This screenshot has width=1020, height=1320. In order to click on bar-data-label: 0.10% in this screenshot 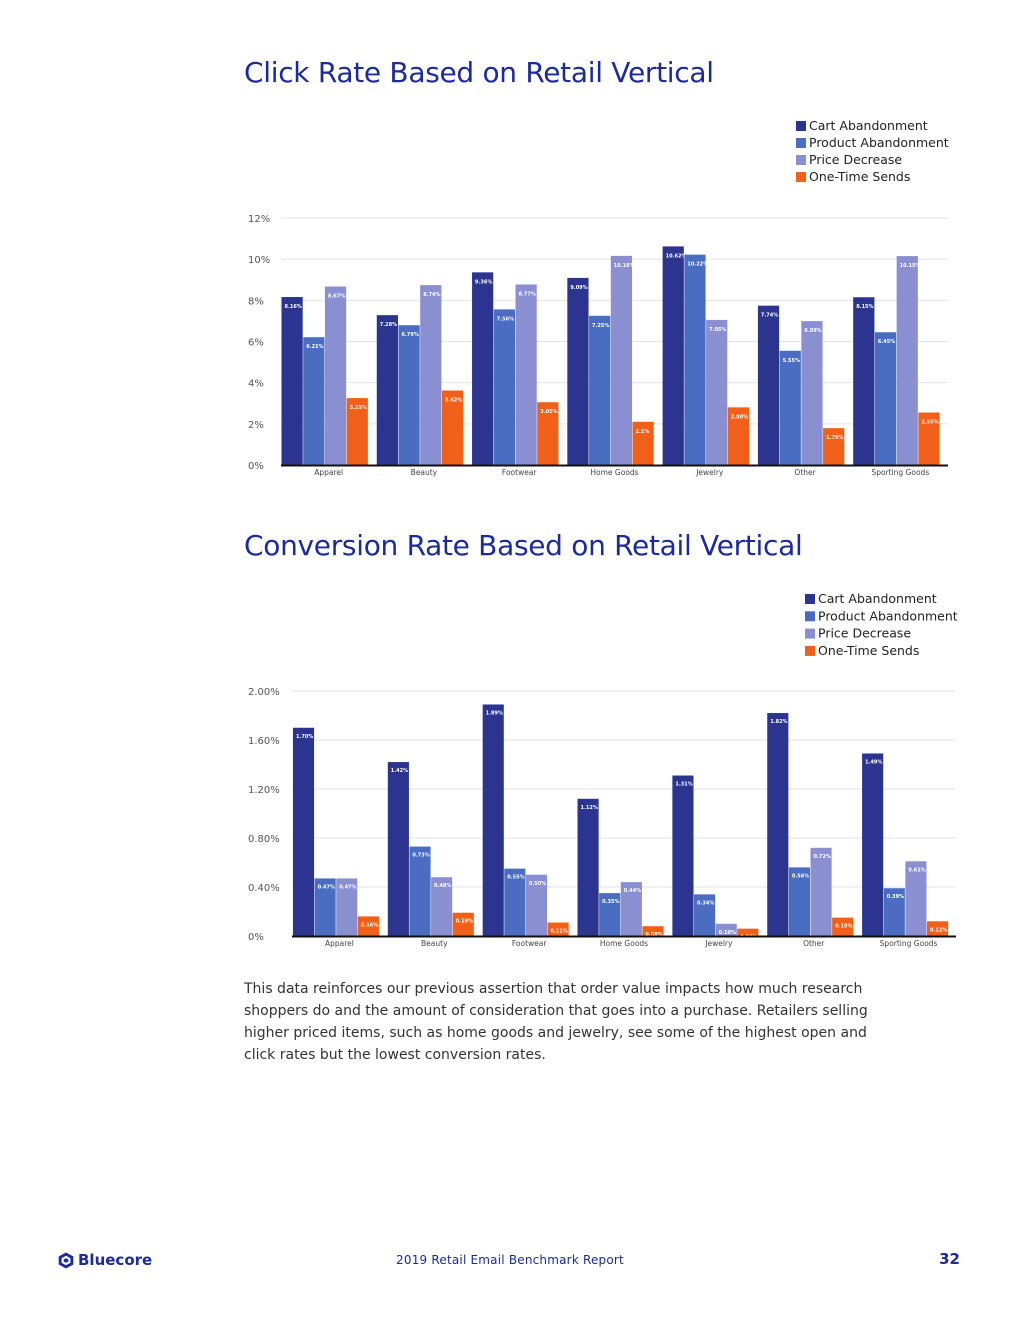, I will do `click(727, 933)`.